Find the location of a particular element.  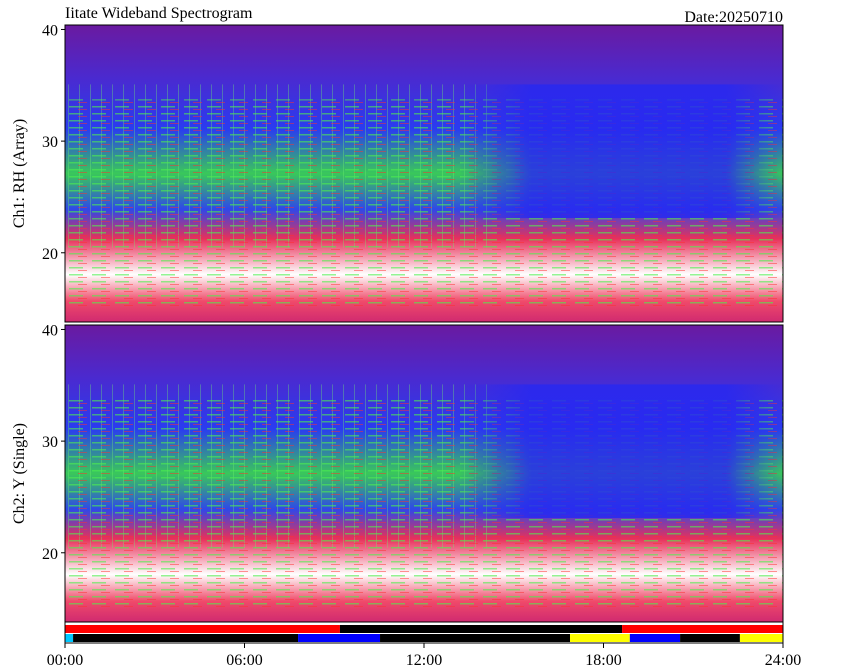

x-tick-label: 06:00 is located at coordinates (244, 660).